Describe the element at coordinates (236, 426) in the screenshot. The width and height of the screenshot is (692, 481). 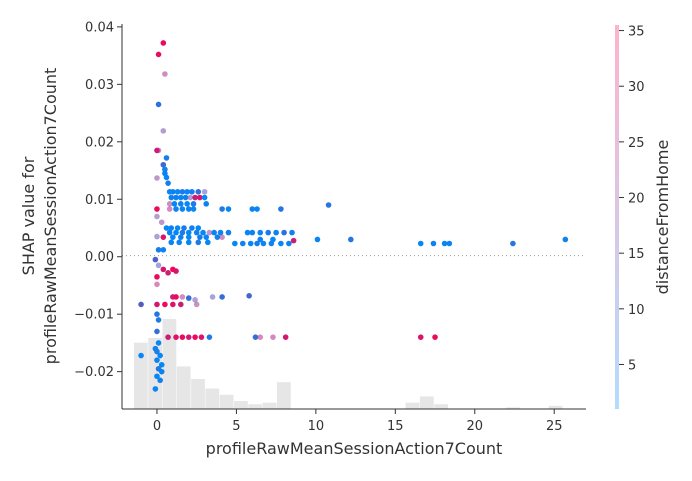
I see `x-tick-label-1: 5` at that location.